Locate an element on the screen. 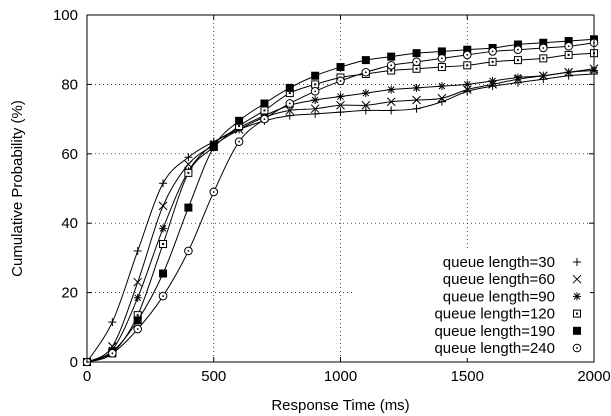  x-tick-label: 2000 is located at coordinates (593, 376).